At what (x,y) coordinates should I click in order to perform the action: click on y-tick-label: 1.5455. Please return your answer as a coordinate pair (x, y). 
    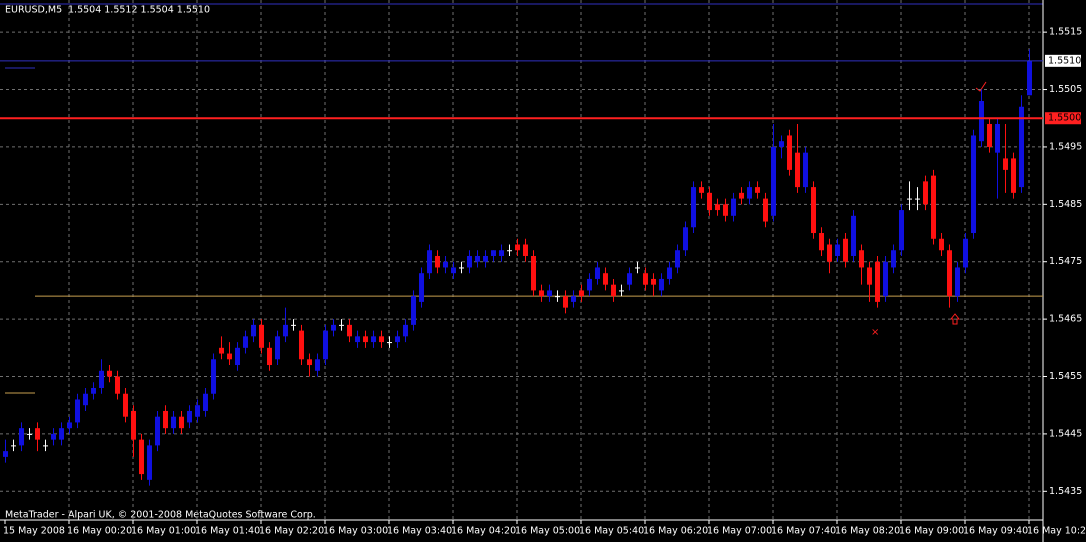
    Looking at the image, I should click on (1065, 376).